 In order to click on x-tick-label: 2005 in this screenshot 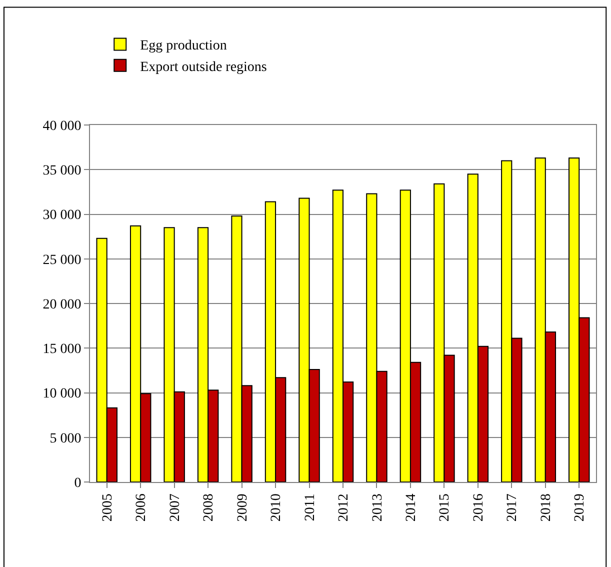, I will do `click(108, 508)`.